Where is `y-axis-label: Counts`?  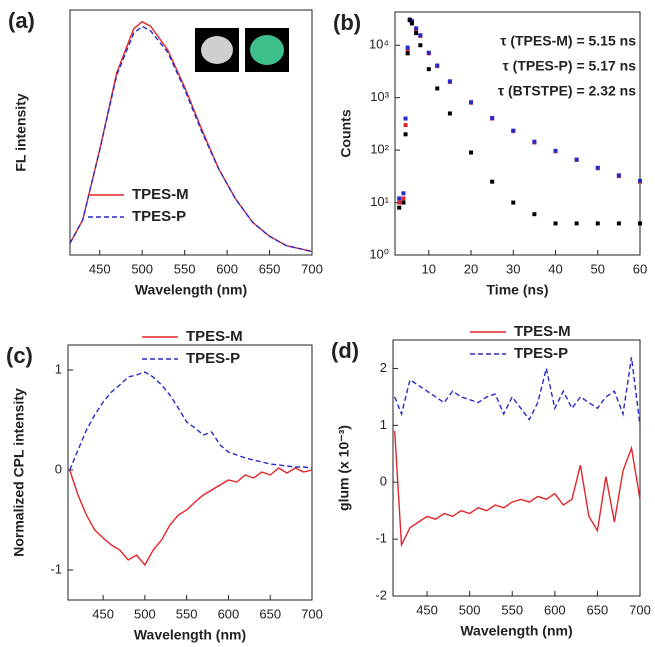
y-axis-label: Counts is located at coordinates (346, 133).